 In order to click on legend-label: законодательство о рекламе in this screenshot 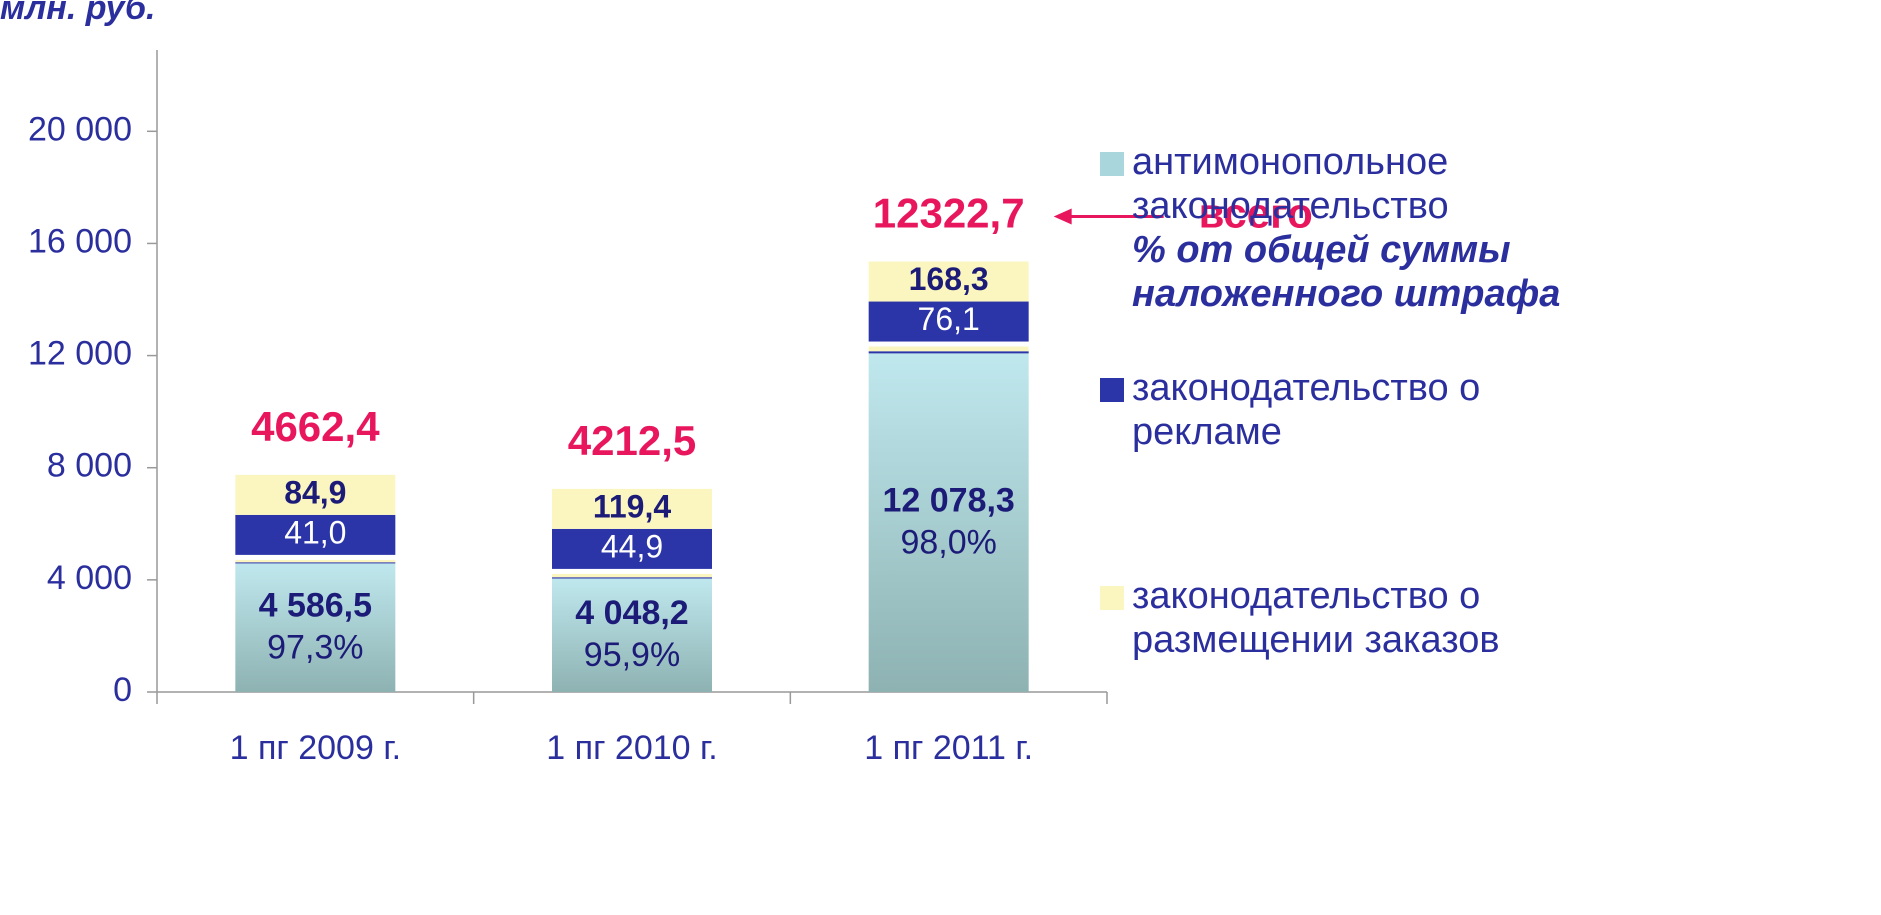, I will do `click(1306, 410)`.